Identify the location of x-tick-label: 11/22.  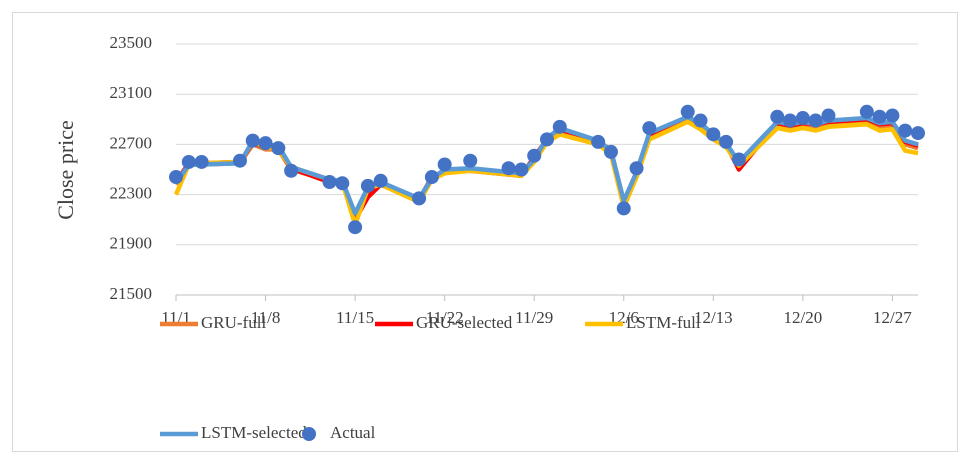
(445, 317).